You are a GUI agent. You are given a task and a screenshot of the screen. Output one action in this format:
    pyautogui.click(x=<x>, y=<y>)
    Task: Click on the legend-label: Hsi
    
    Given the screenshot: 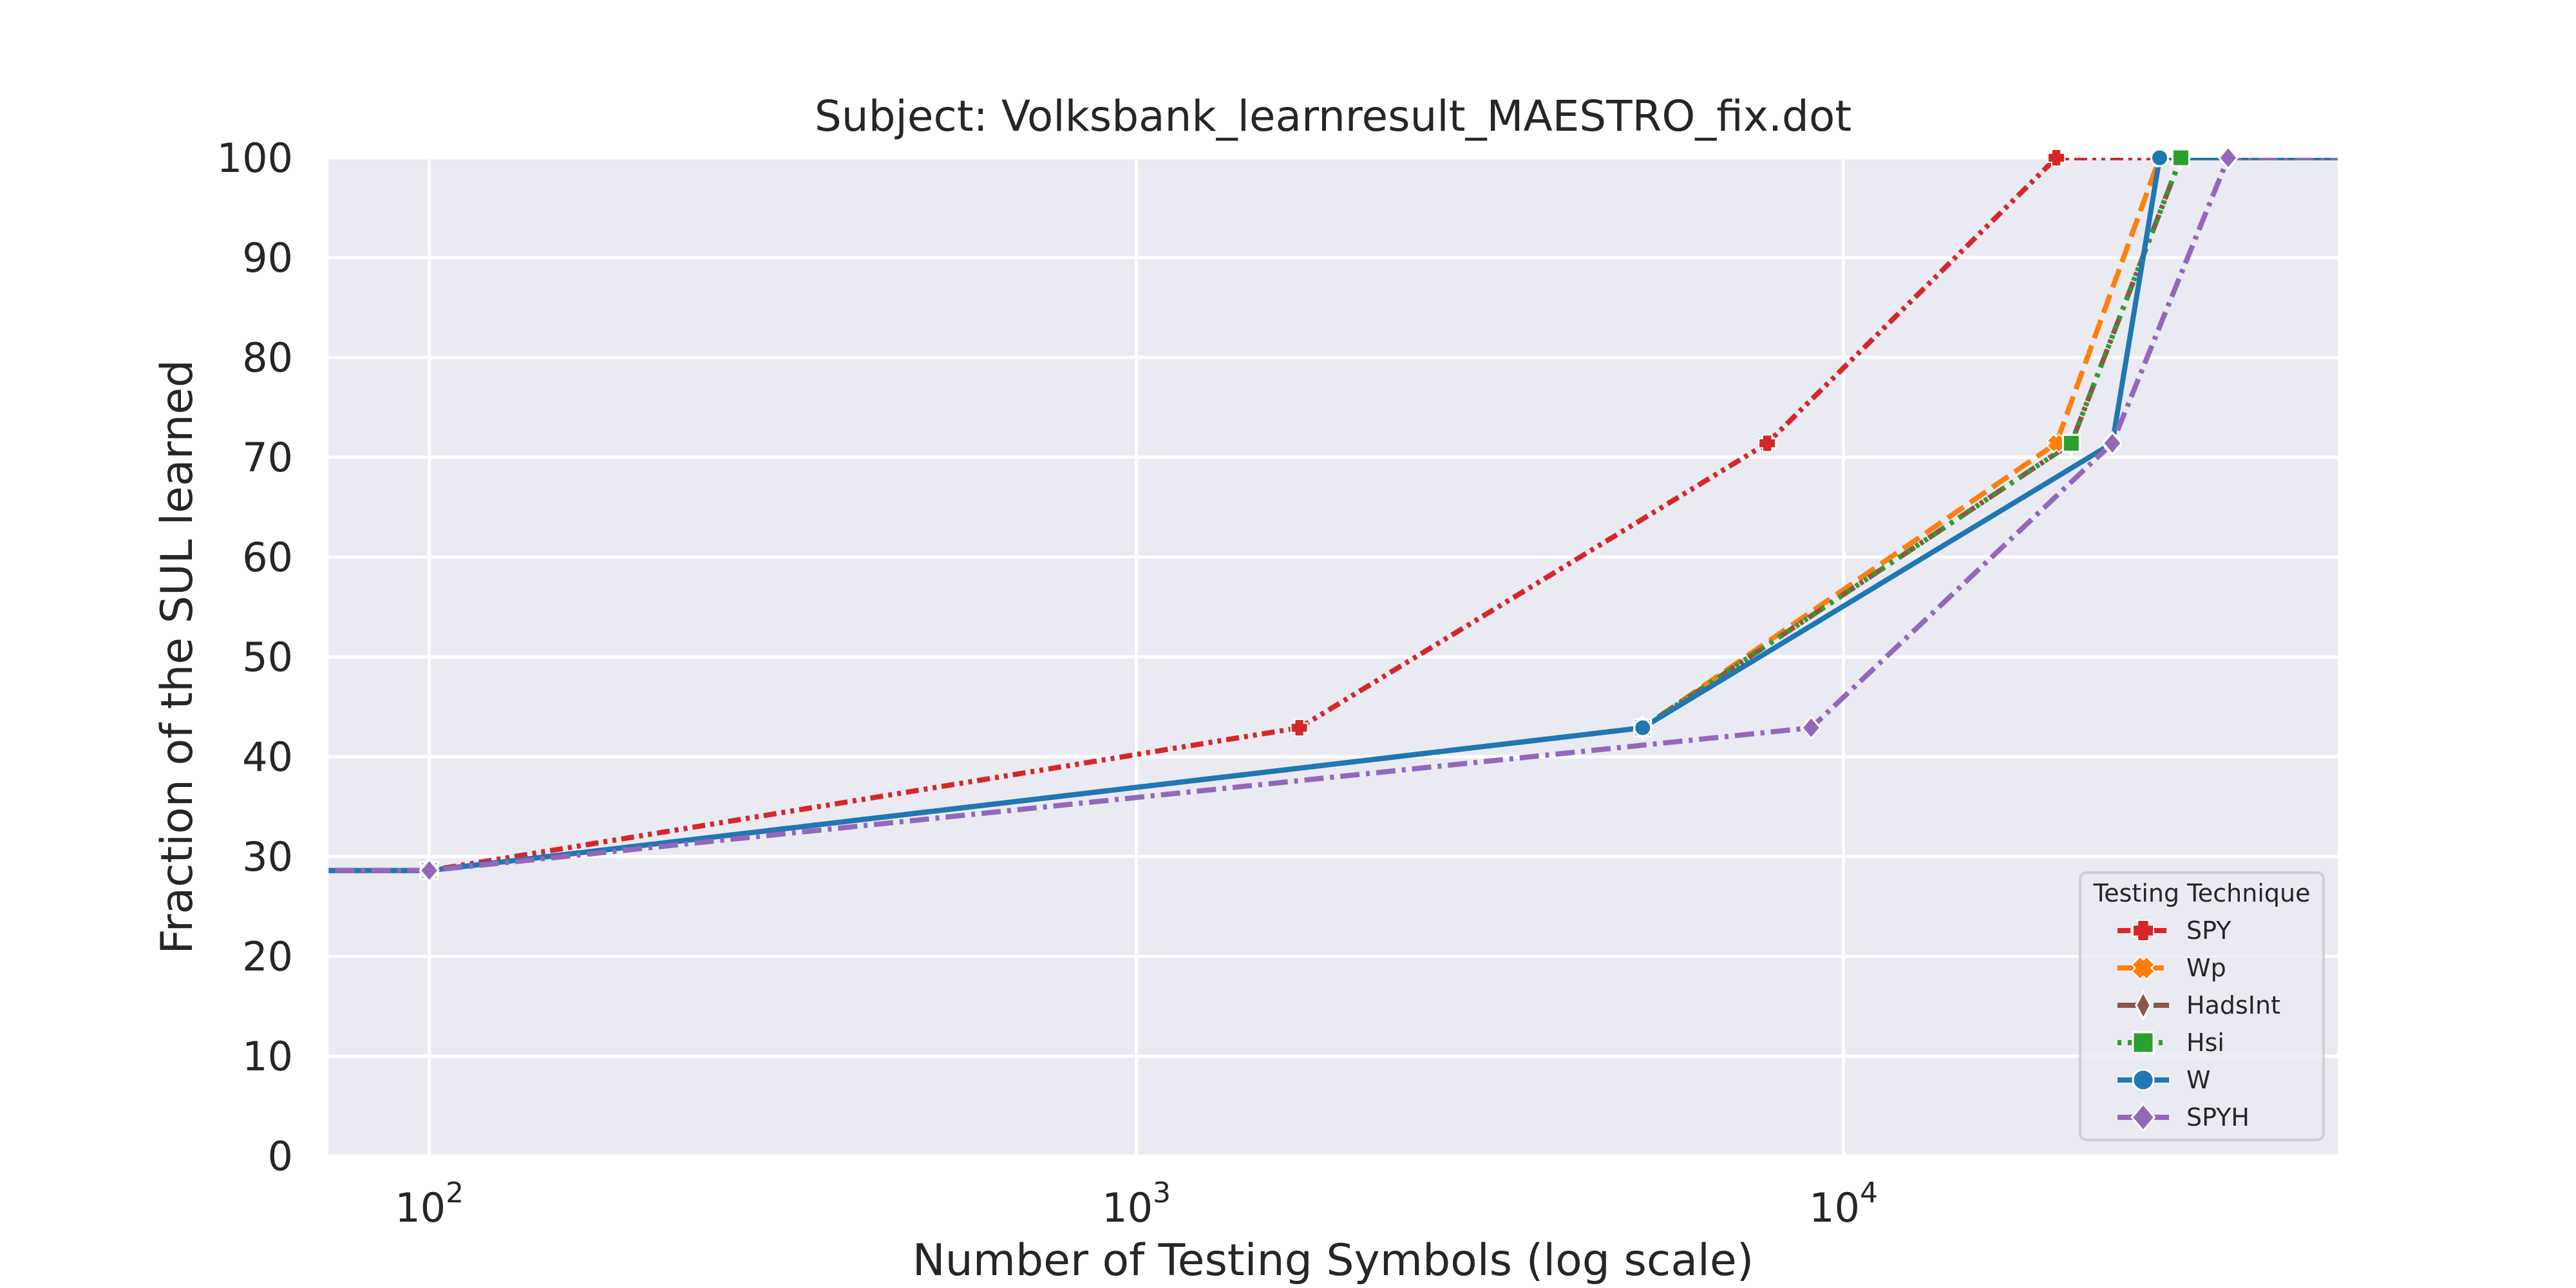 What is the action you would take?
    pyautogui.click(x=2205, y=1042)
    